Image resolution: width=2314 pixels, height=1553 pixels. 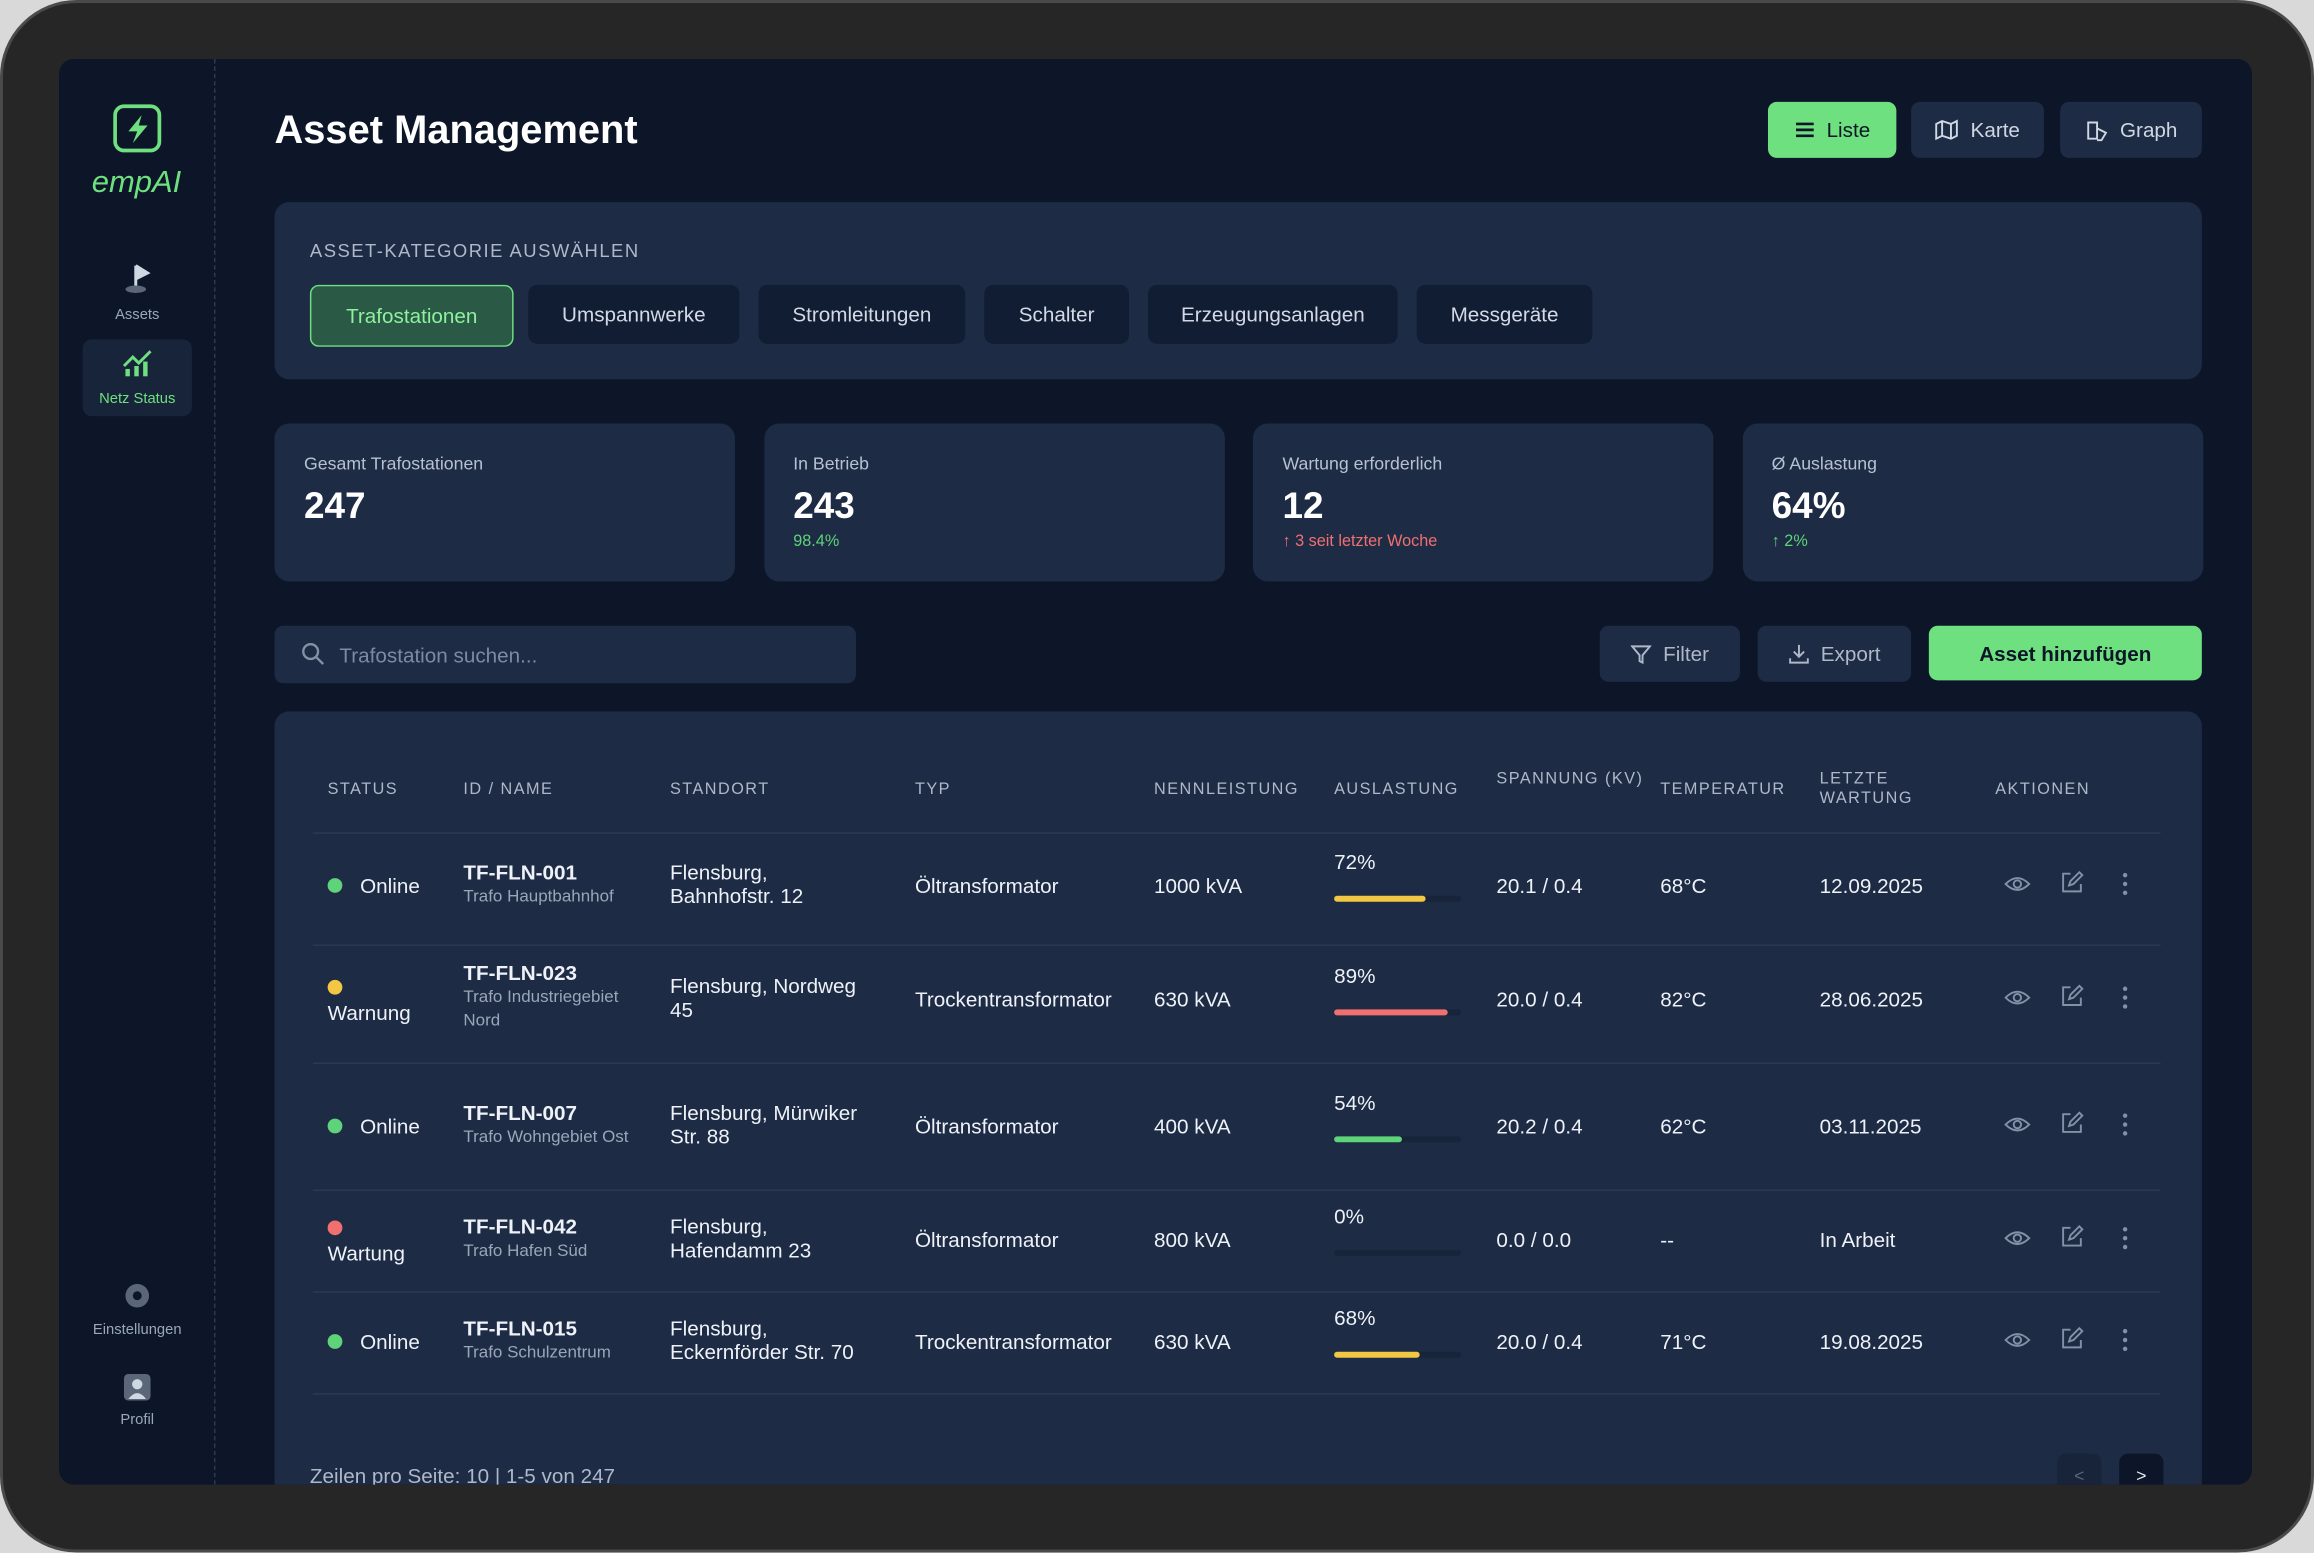 I want to click on load-track, so click(x=1398, y=1252).